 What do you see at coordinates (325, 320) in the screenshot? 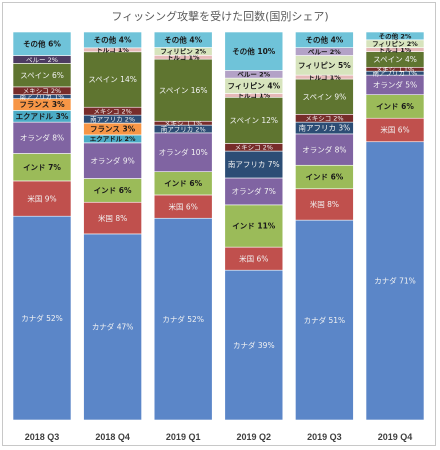
I see `bar-segment-label: カナダ 51%` at bounding box center [325, 320].